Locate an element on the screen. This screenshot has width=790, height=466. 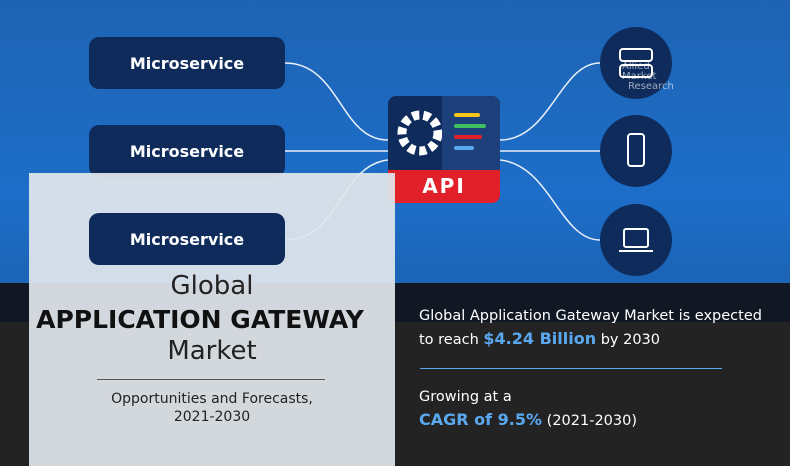
laptop-icon is located at coordinates (636, 240).